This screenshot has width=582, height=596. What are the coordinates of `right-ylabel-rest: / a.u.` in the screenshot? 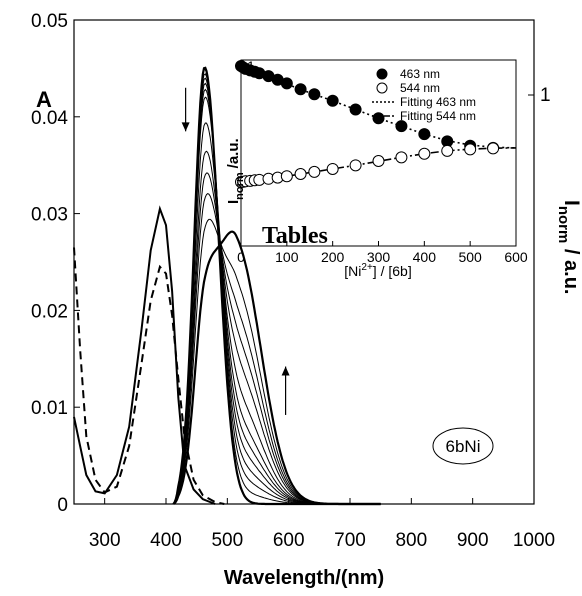 It's located at (571, 268).